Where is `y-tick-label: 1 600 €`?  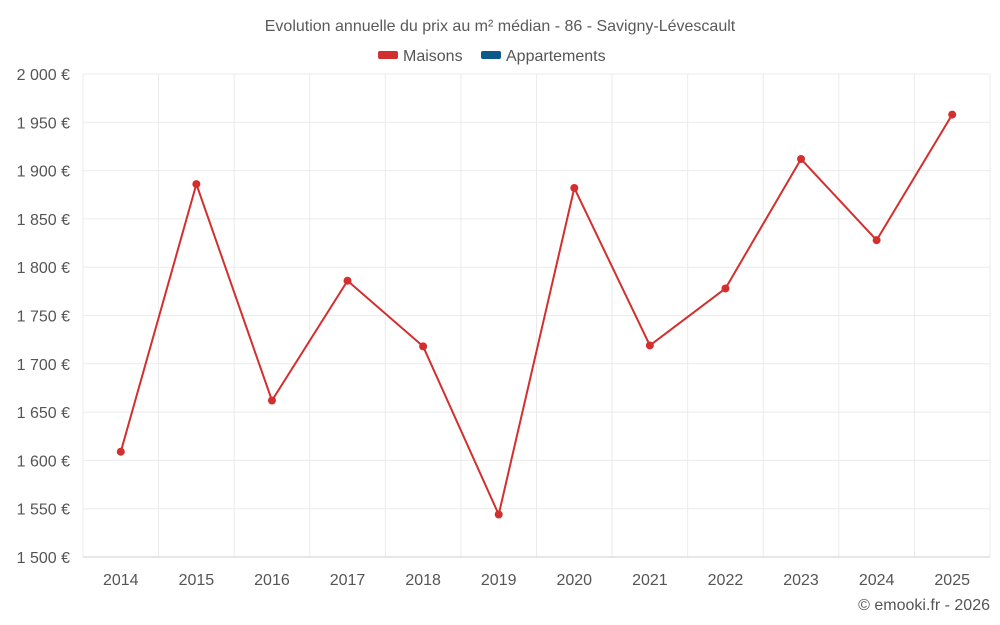
y-tick-label: 1 600 € is located at coordinates (43, 461).